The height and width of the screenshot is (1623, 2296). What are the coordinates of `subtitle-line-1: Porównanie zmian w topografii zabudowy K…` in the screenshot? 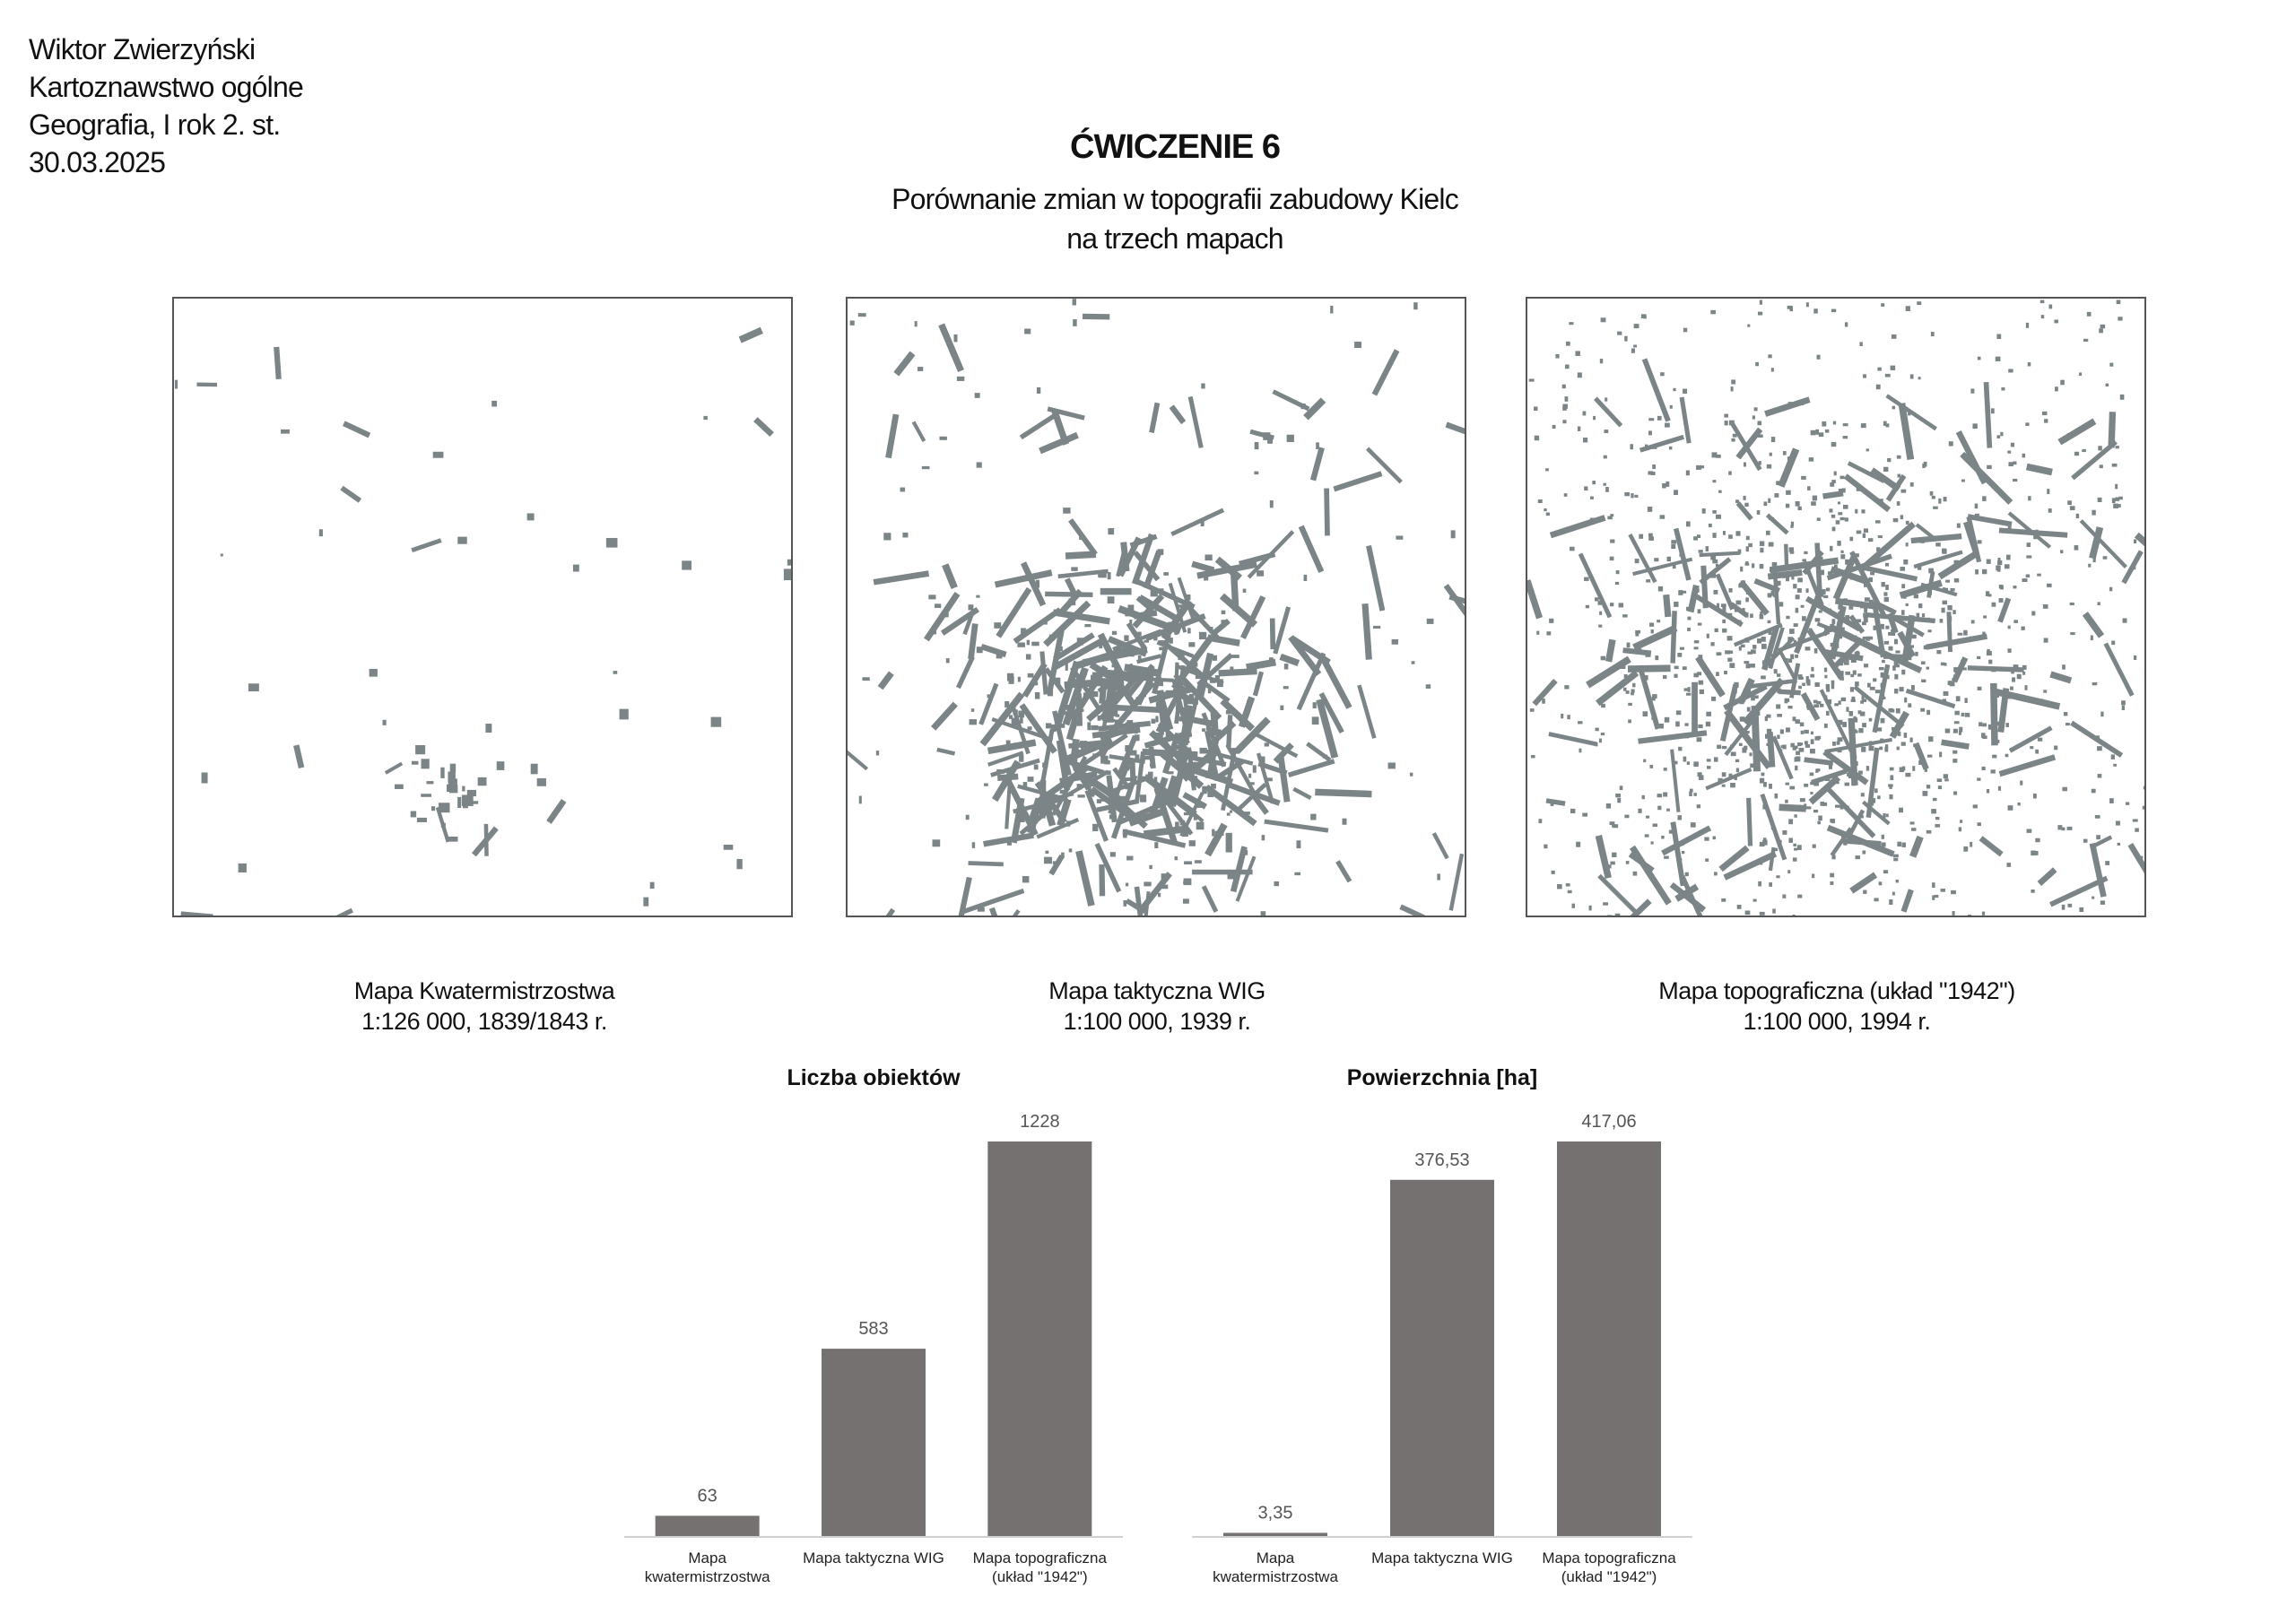 It's located at (1175, 199).